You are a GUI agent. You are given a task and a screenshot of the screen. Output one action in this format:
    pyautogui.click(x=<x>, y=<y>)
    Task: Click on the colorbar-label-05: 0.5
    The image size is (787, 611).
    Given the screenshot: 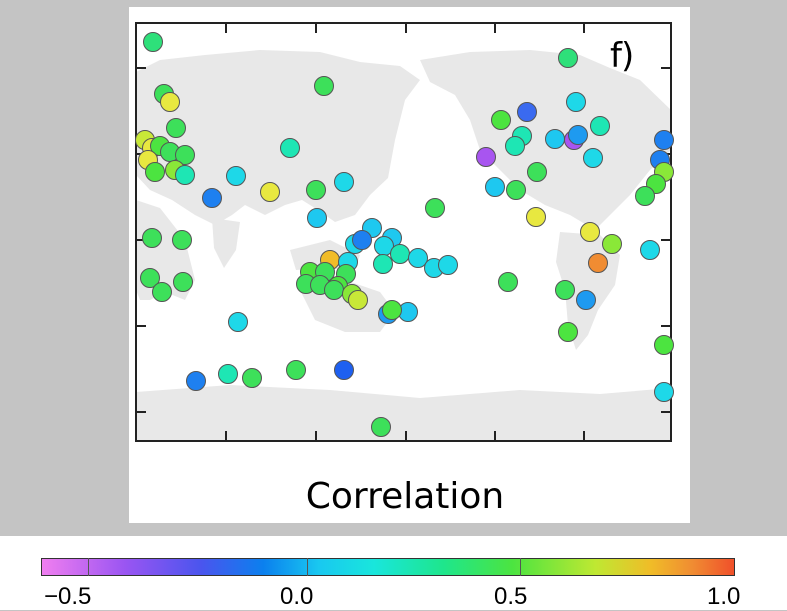 What is the action you would take?
    pyautogui.click(x=511, y=596)
    